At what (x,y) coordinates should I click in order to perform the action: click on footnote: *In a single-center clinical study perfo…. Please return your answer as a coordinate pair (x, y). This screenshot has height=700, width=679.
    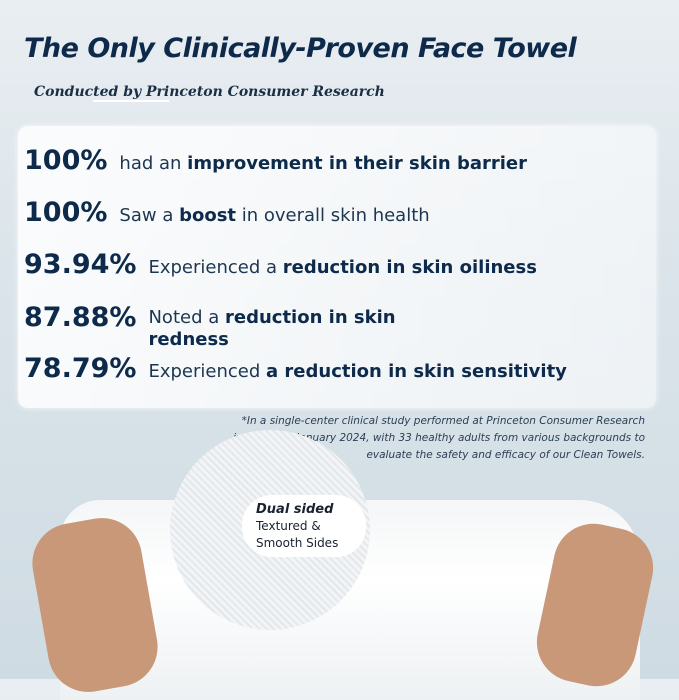
    Looking at the image, I should click on (439, 438).